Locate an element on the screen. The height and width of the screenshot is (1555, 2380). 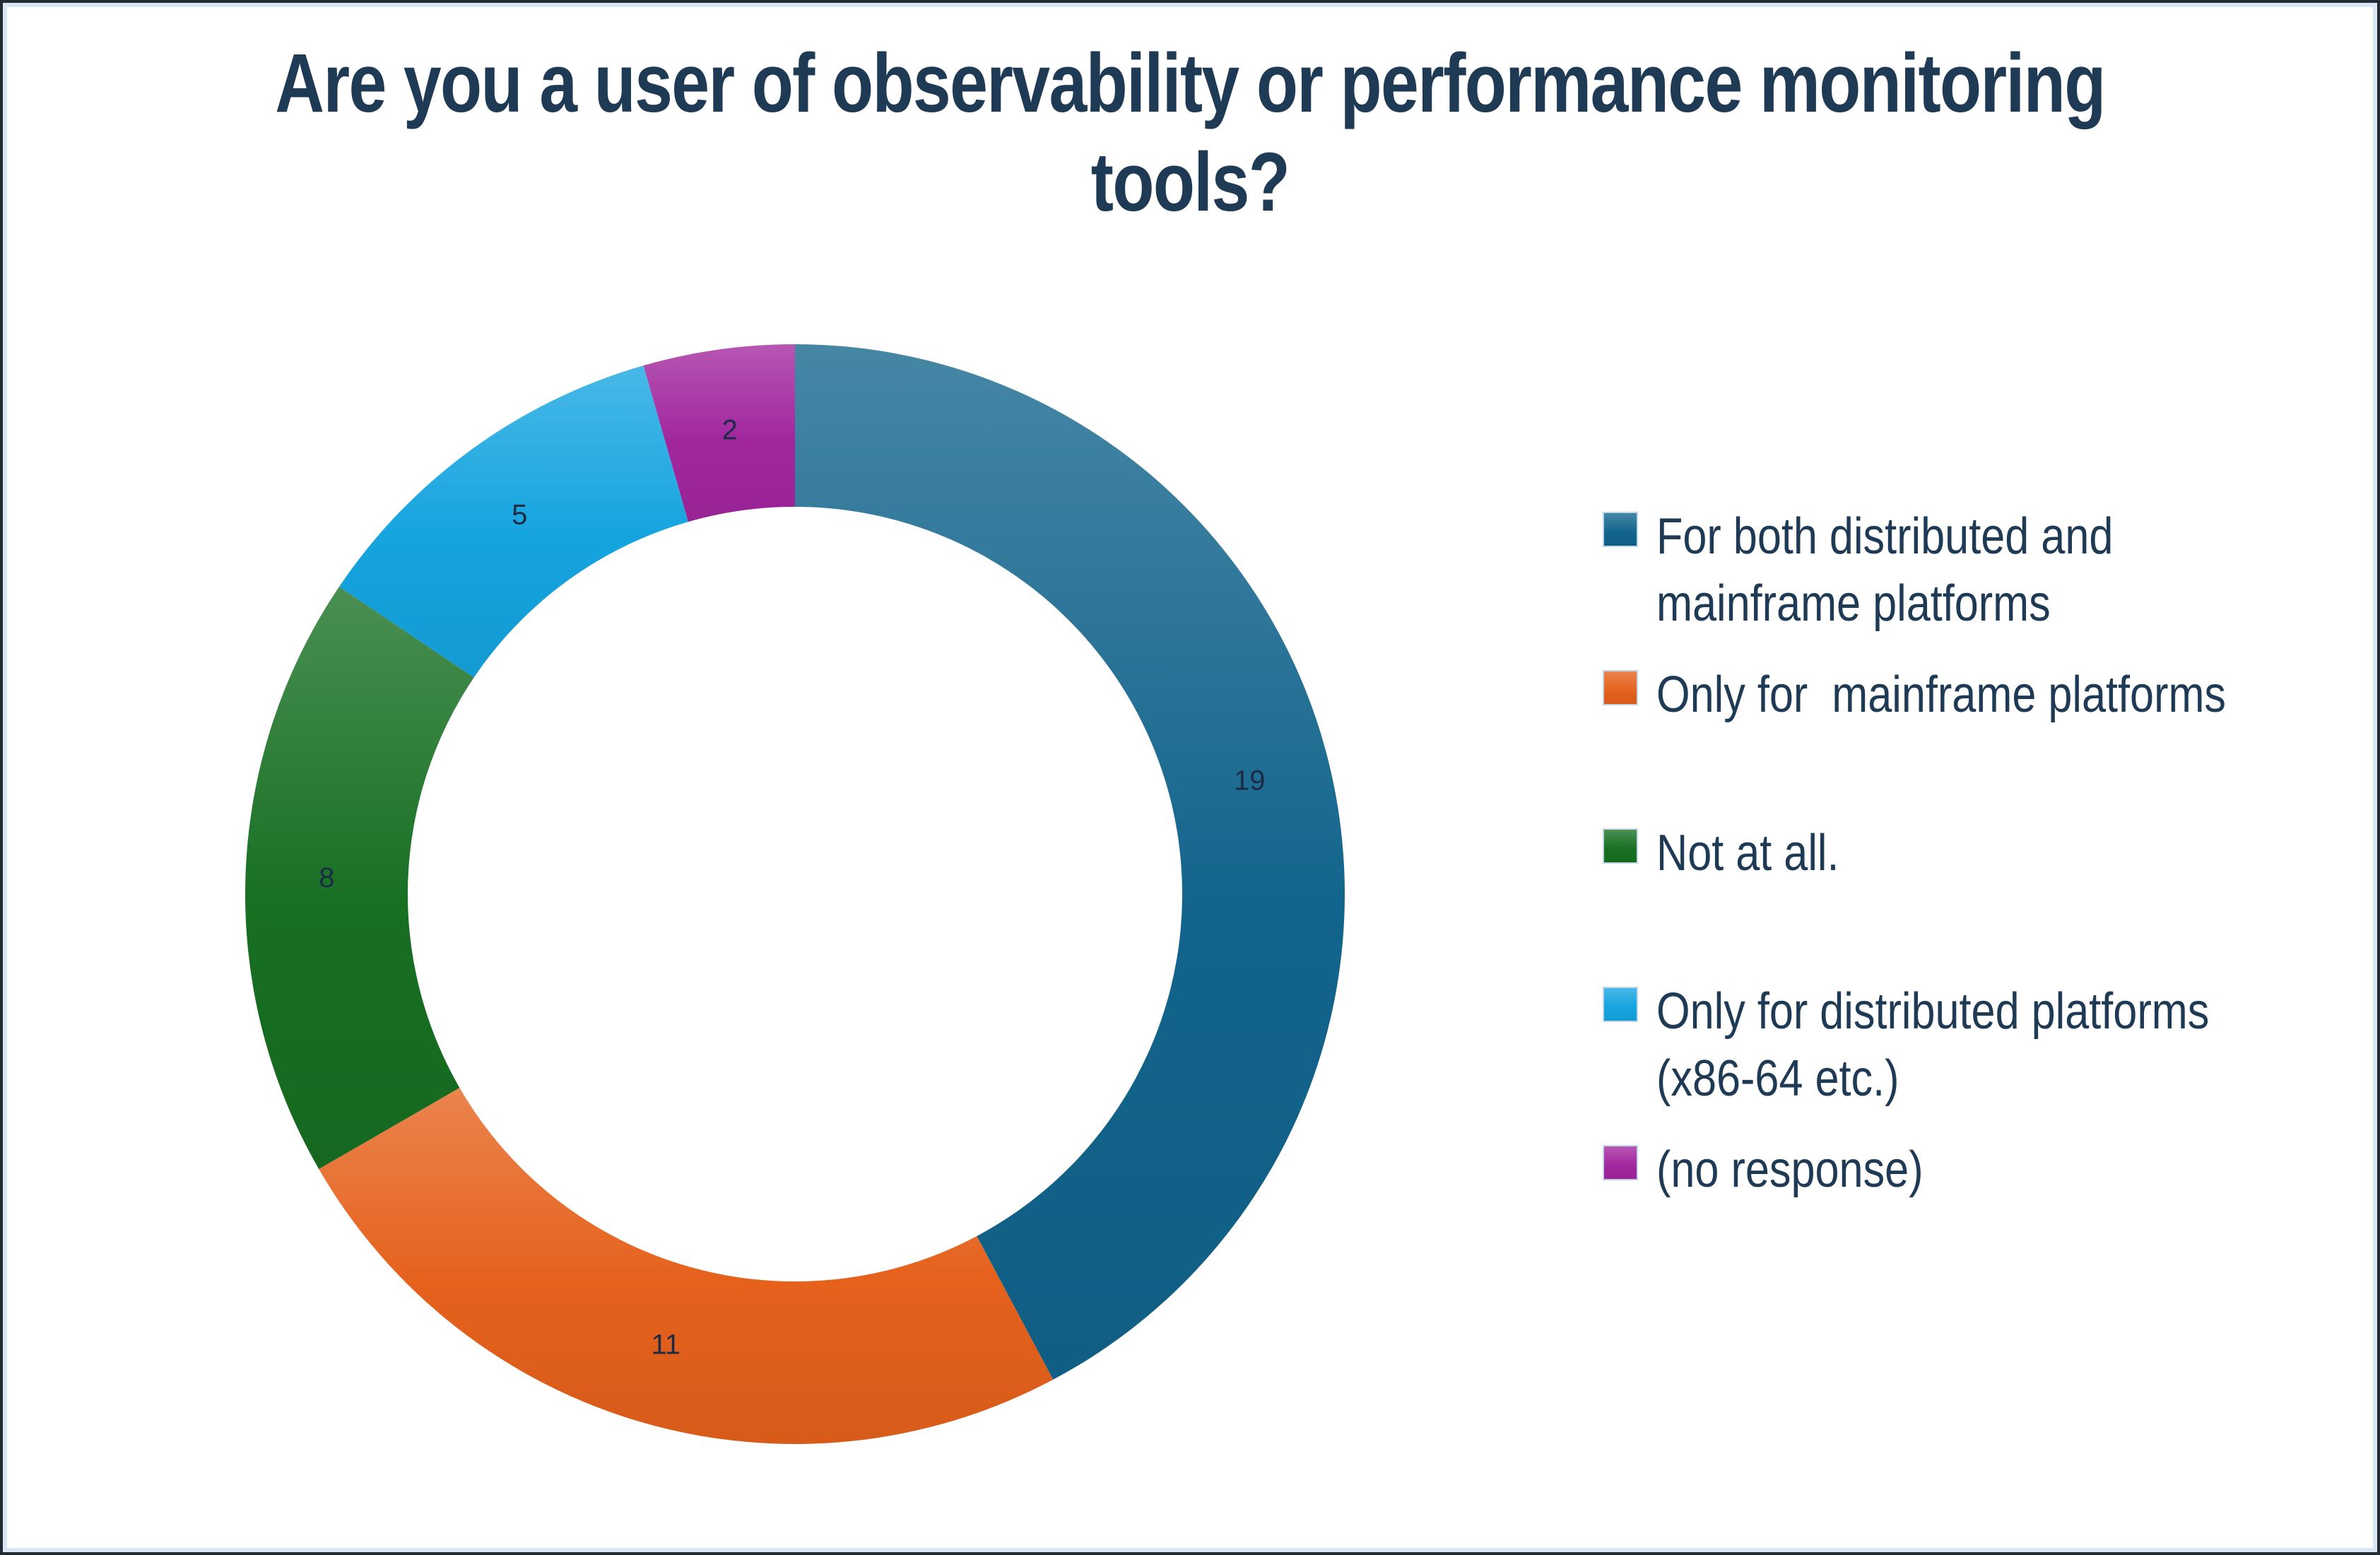
legend-label-1: Only for mainframe platforms is located at coordinates (2011, 695).